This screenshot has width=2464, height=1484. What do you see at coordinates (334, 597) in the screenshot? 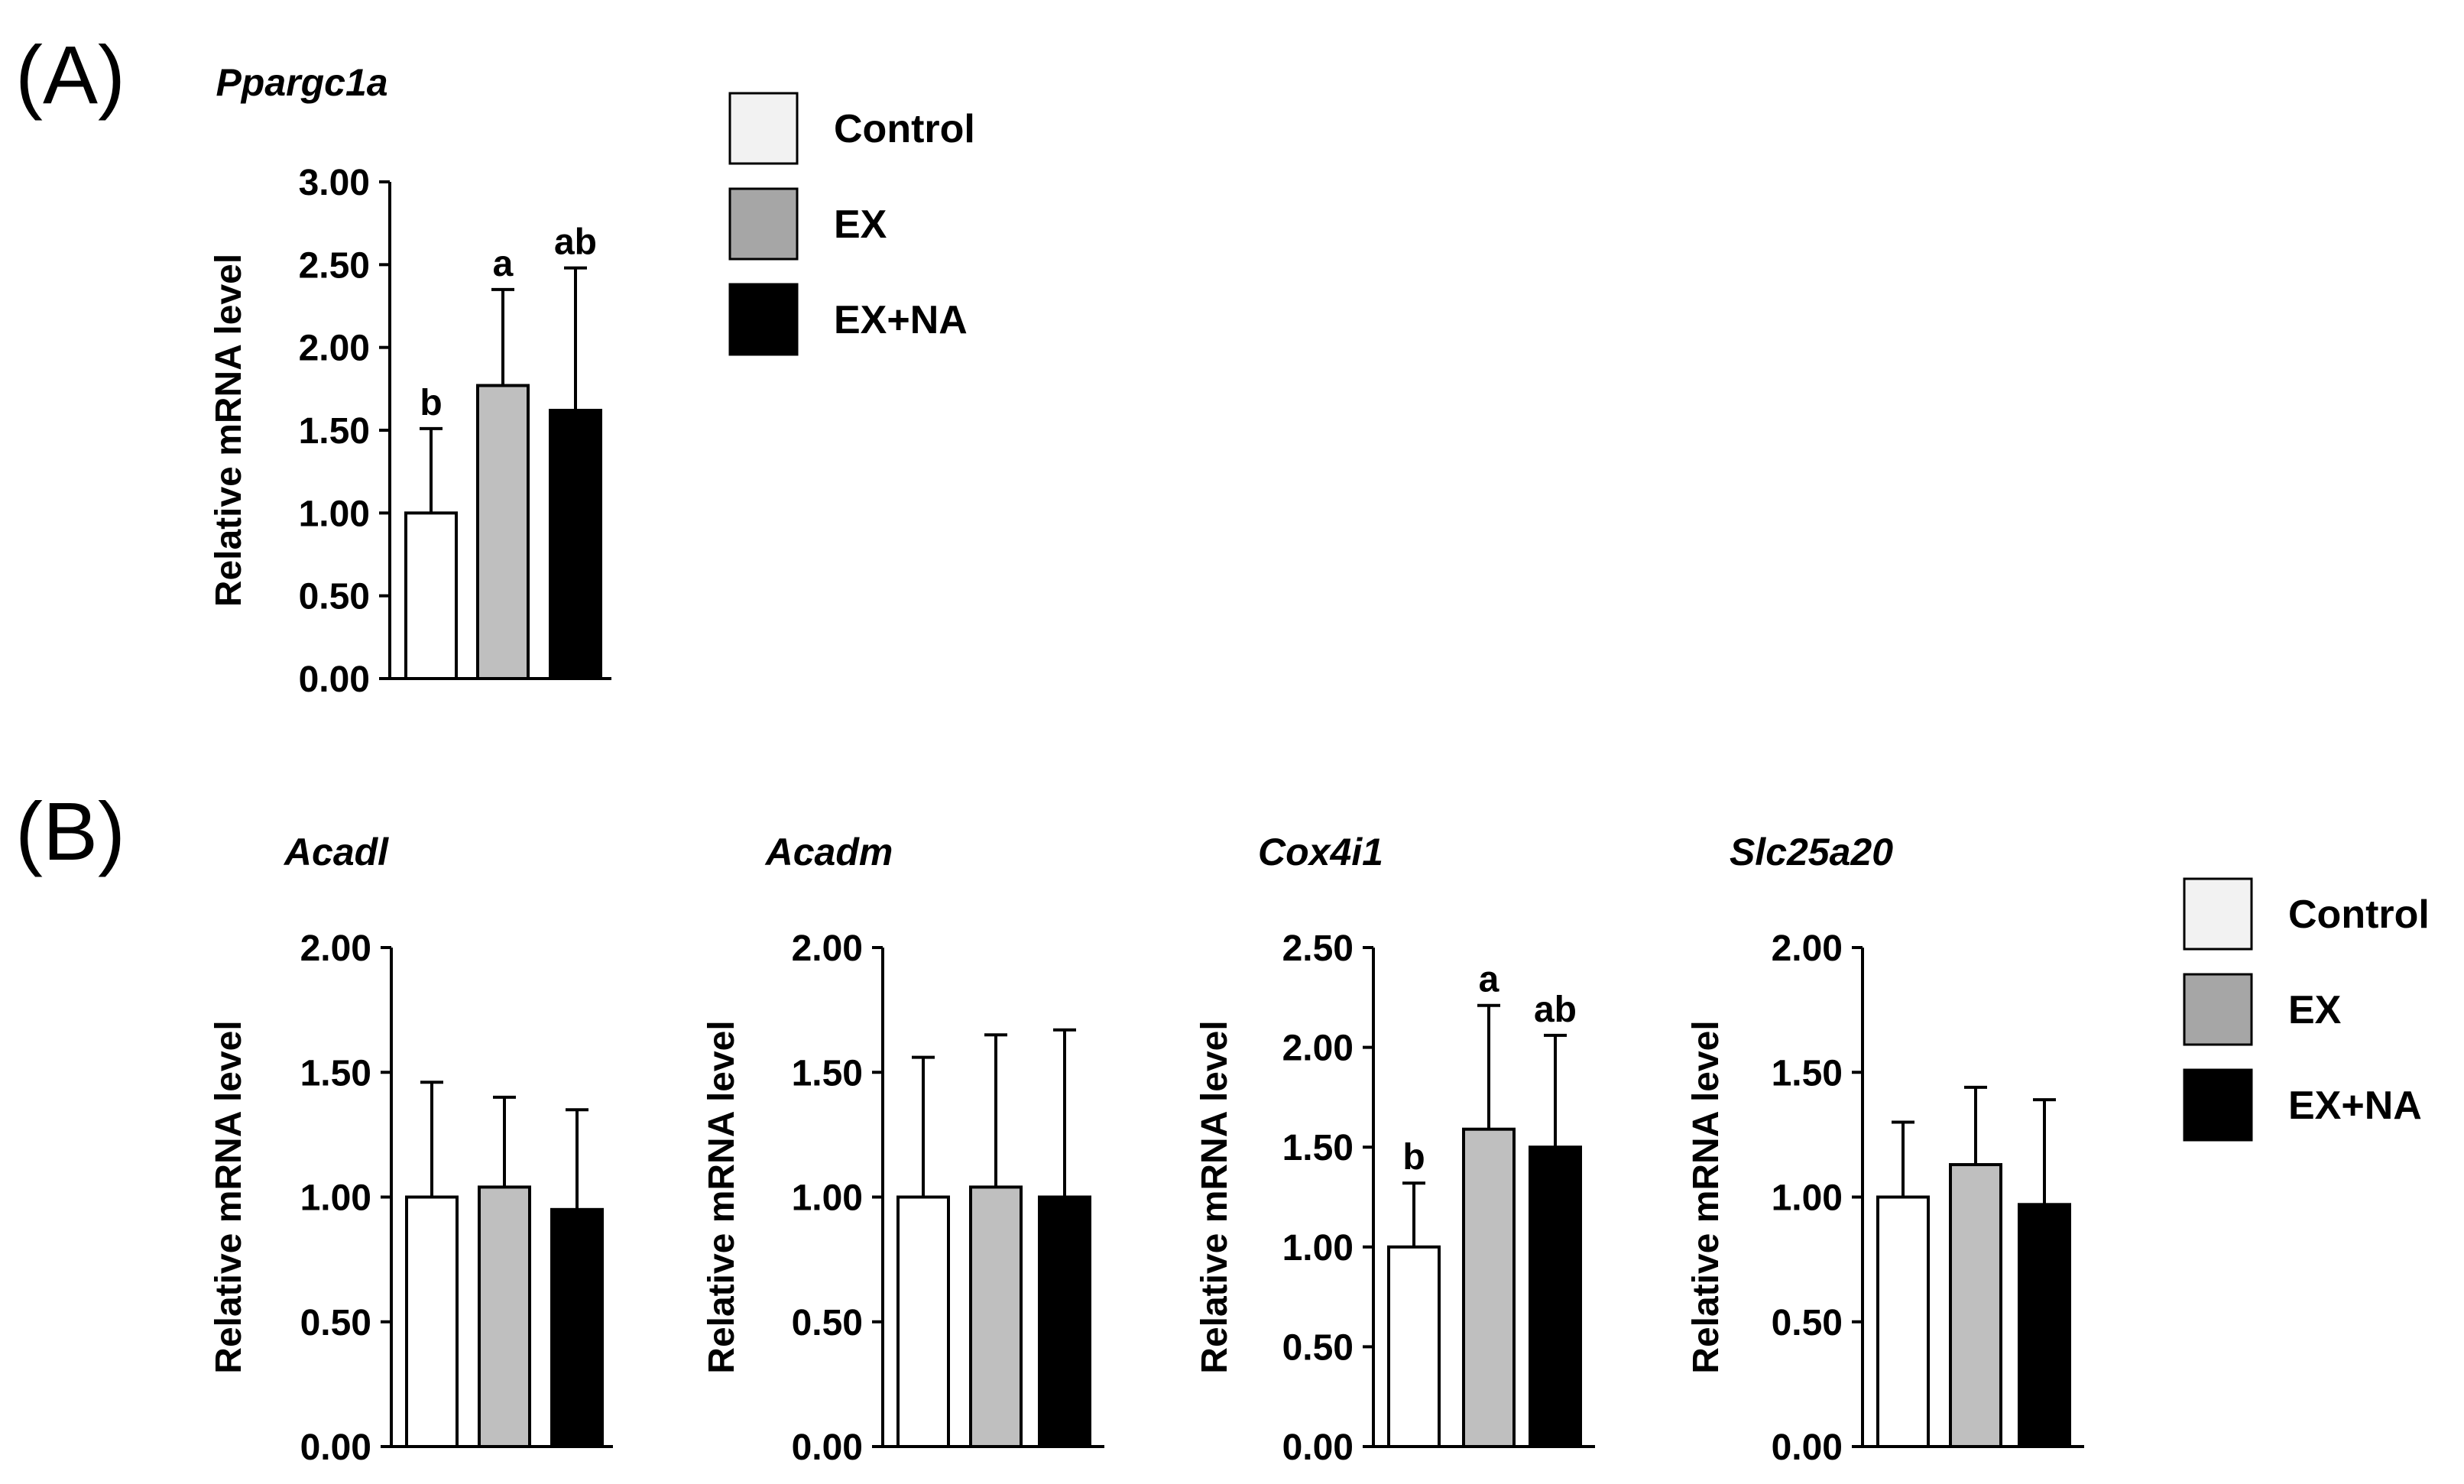
I see `y-tick-label-ppargc1a: 0.50` at bounding box center [334, 597].